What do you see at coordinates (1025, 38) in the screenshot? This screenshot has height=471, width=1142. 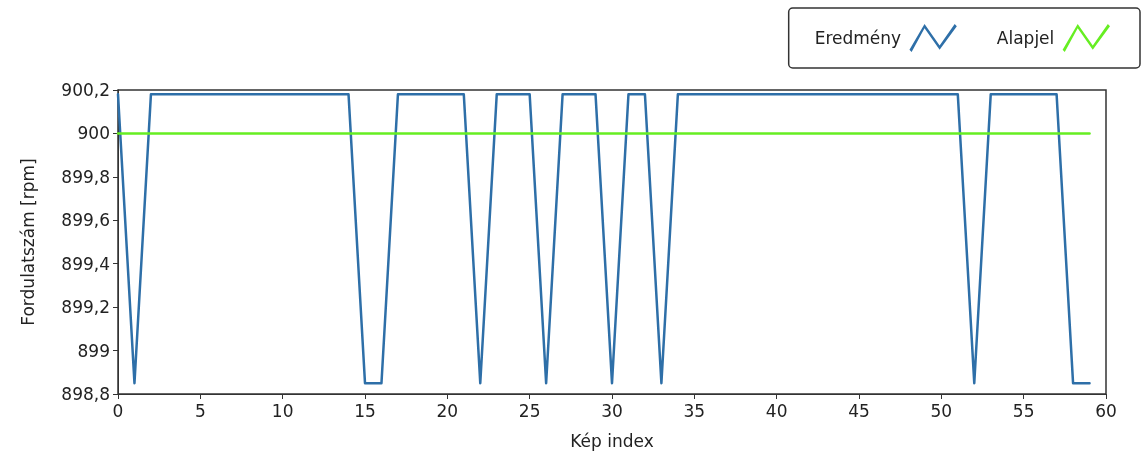 I see `legend-label: Alapjel` at bounding box center [1025, 38].